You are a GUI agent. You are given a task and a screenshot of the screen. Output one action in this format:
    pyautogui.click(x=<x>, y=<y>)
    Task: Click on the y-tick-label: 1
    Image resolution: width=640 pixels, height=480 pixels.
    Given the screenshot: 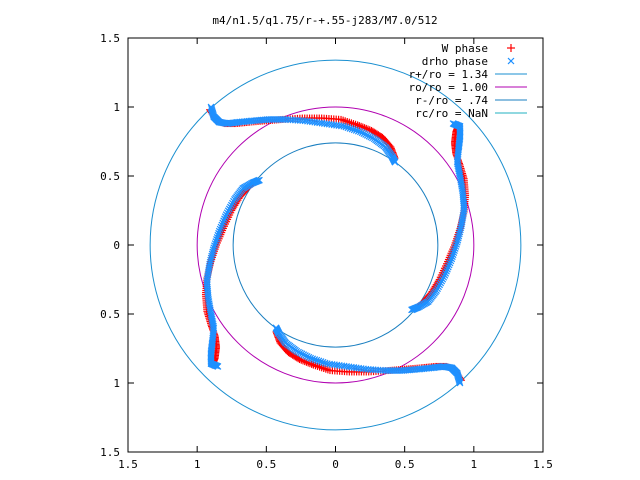 What is the action you would take?
    pyautogui.click(x=116, y=107)
    